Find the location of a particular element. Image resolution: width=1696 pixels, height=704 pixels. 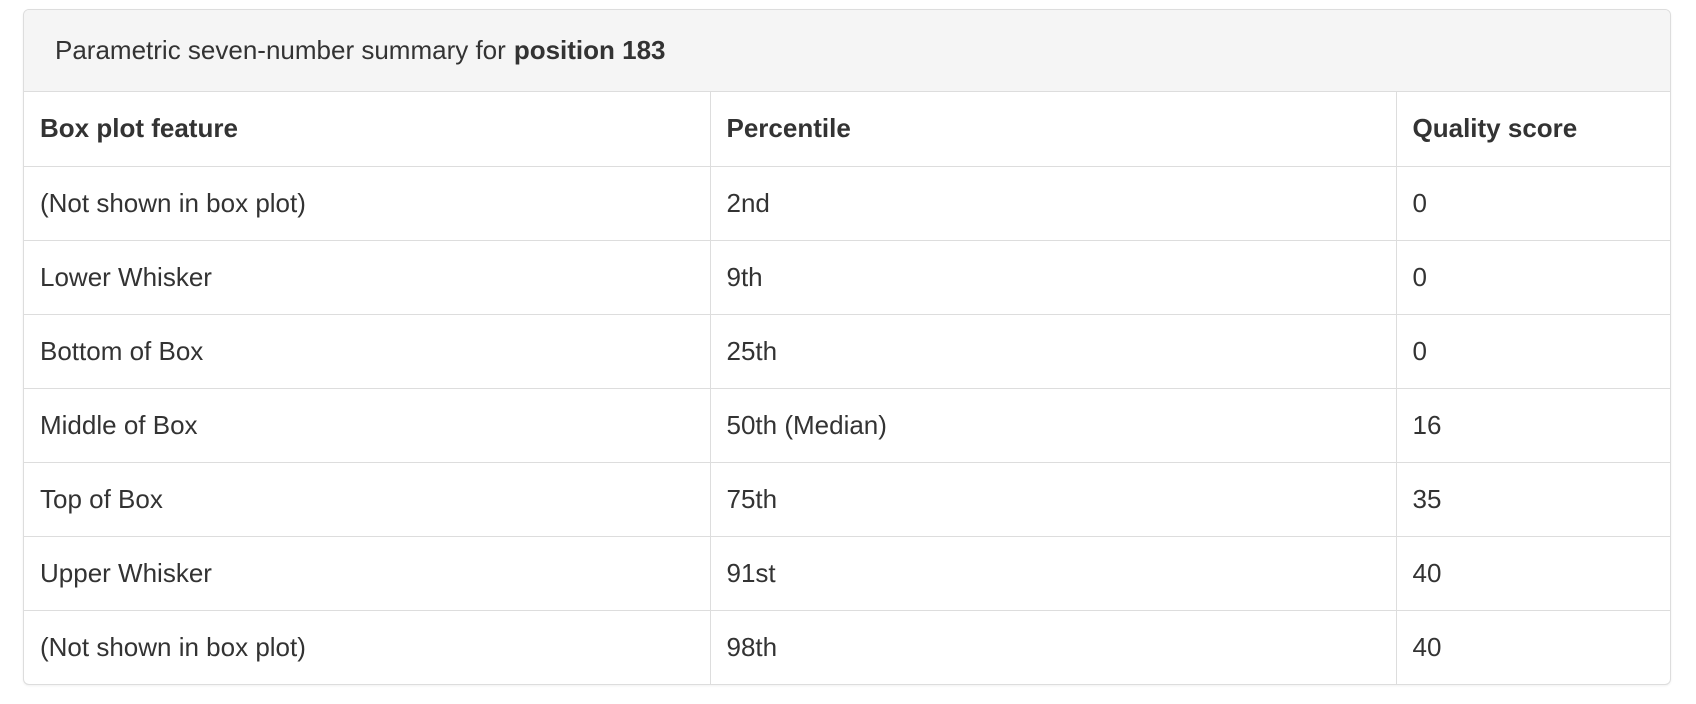

cell-percentile: 50th (Median) is located at coordinates (1053, 425).